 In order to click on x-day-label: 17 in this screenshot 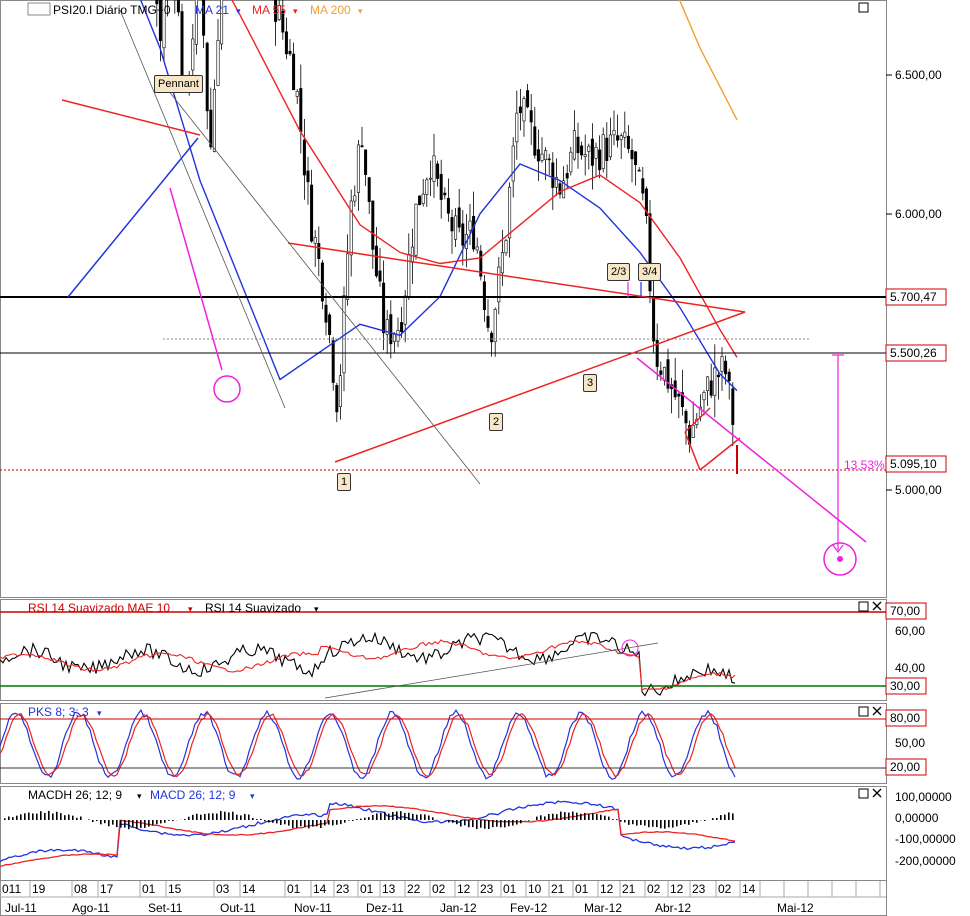, I will do `click(107, 889)`.